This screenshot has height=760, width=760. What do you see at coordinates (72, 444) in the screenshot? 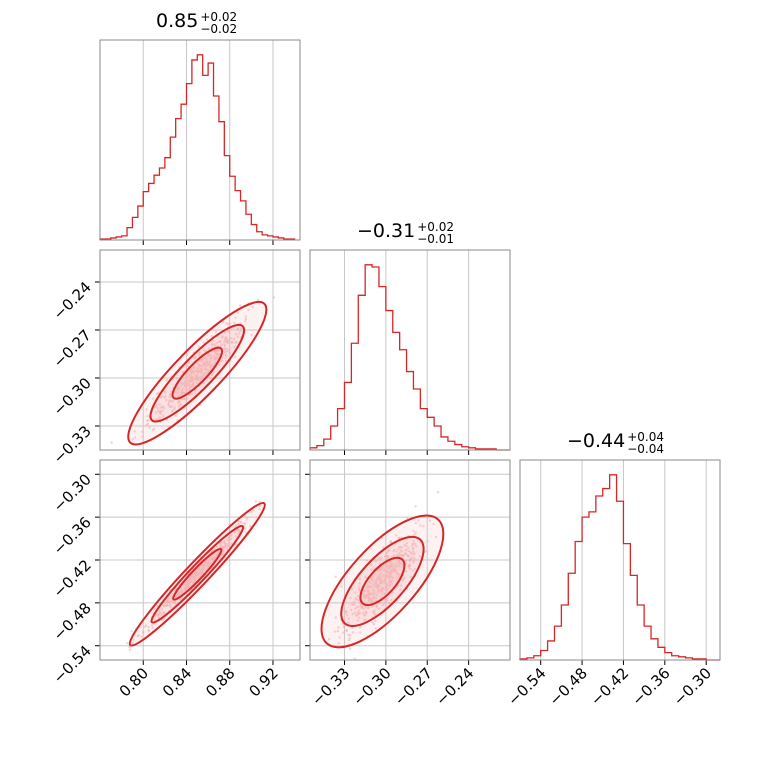
I see `joint-2-1-ytick-label-3: −0.33` at bounding box center [72, 444].